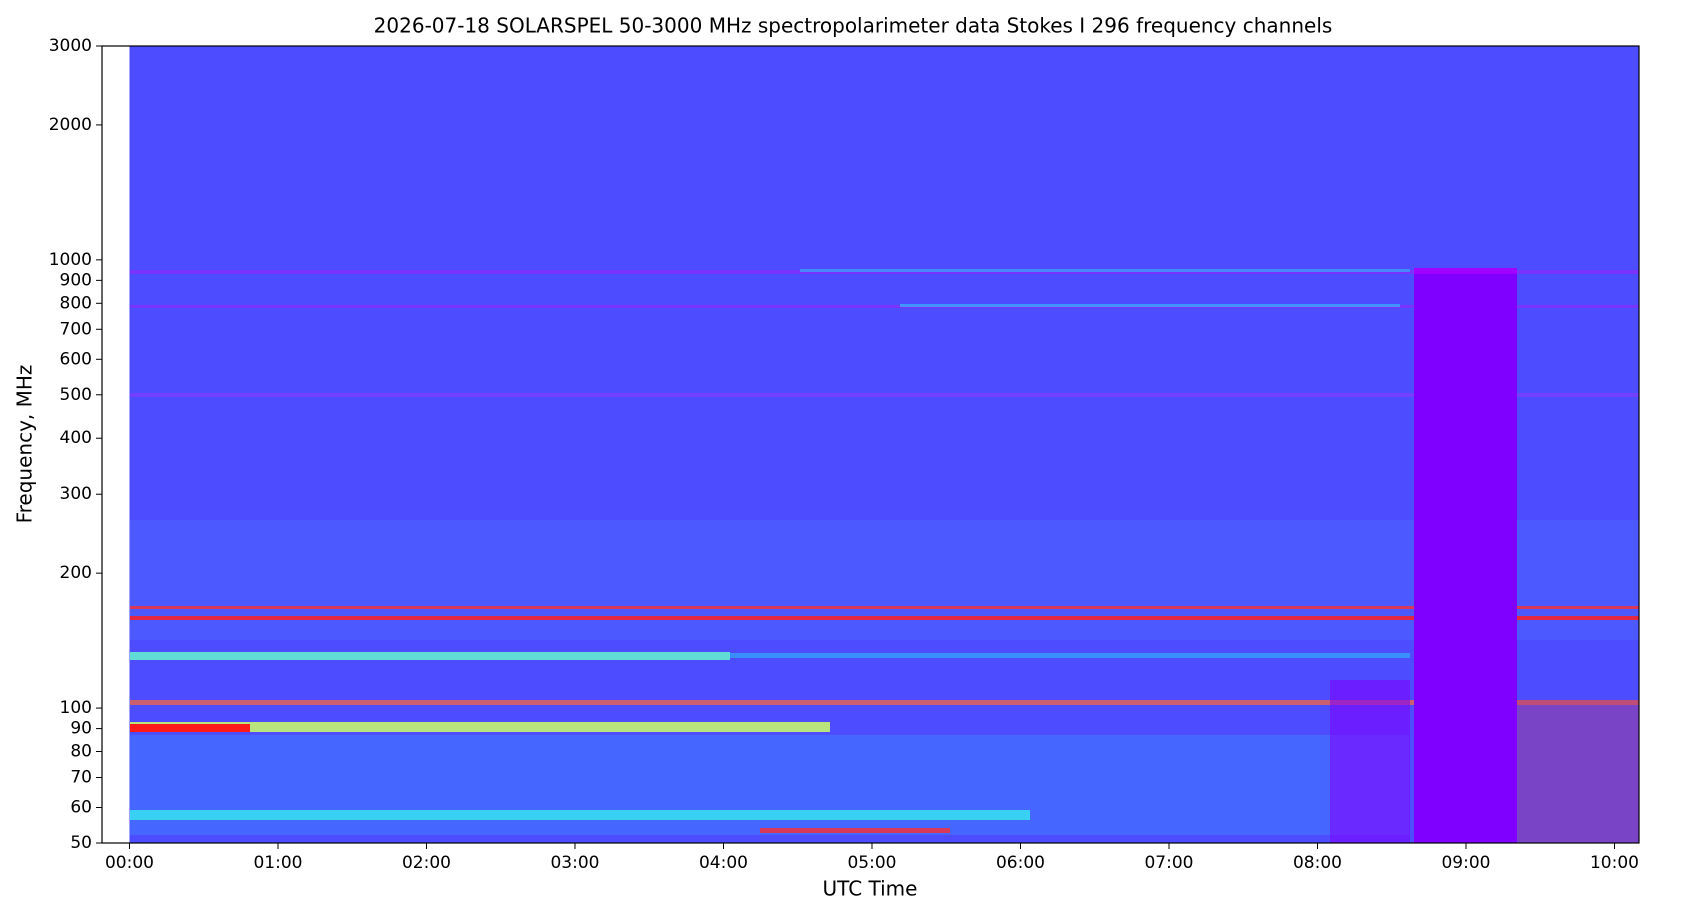 Image resolution: width=1687 pixels, height=906 pixels. I want to click on y-axis-label: Frequency, MHz, so click(25, 444).